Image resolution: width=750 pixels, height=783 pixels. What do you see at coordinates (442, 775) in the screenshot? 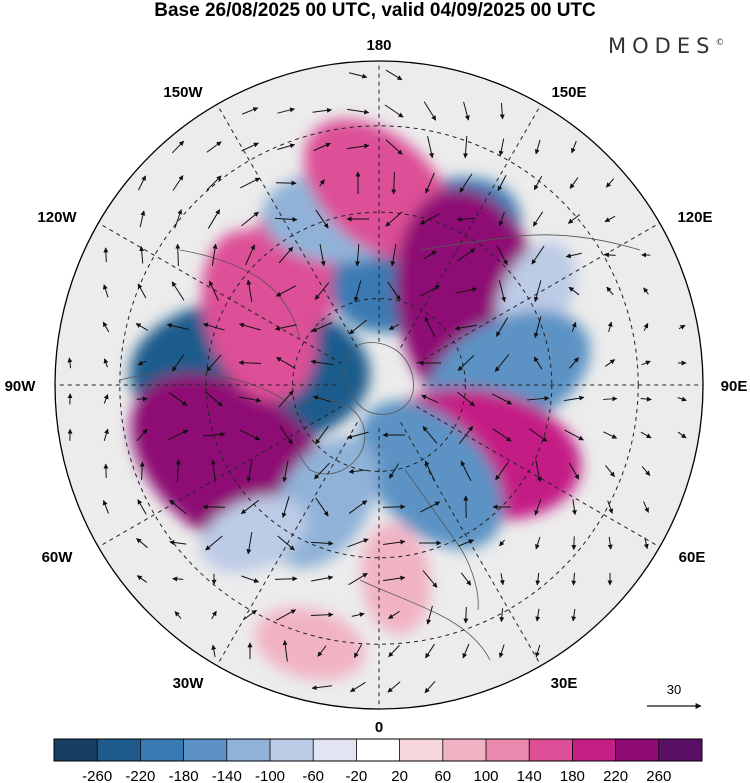
I see `colorbar-tick-label: 60` at bounding box center [442, 775].